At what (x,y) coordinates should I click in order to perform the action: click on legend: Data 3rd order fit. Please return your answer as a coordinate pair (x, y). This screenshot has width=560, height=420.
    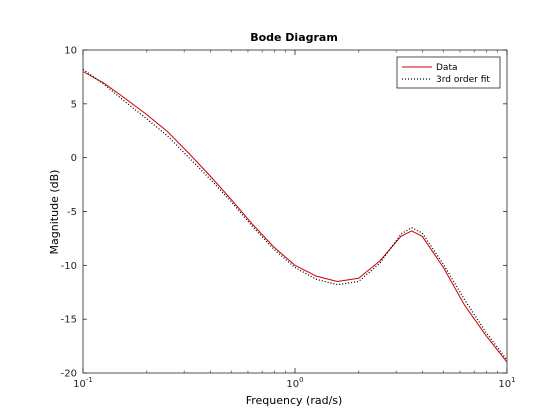
    Looking at the image, I should click on (448, 72).